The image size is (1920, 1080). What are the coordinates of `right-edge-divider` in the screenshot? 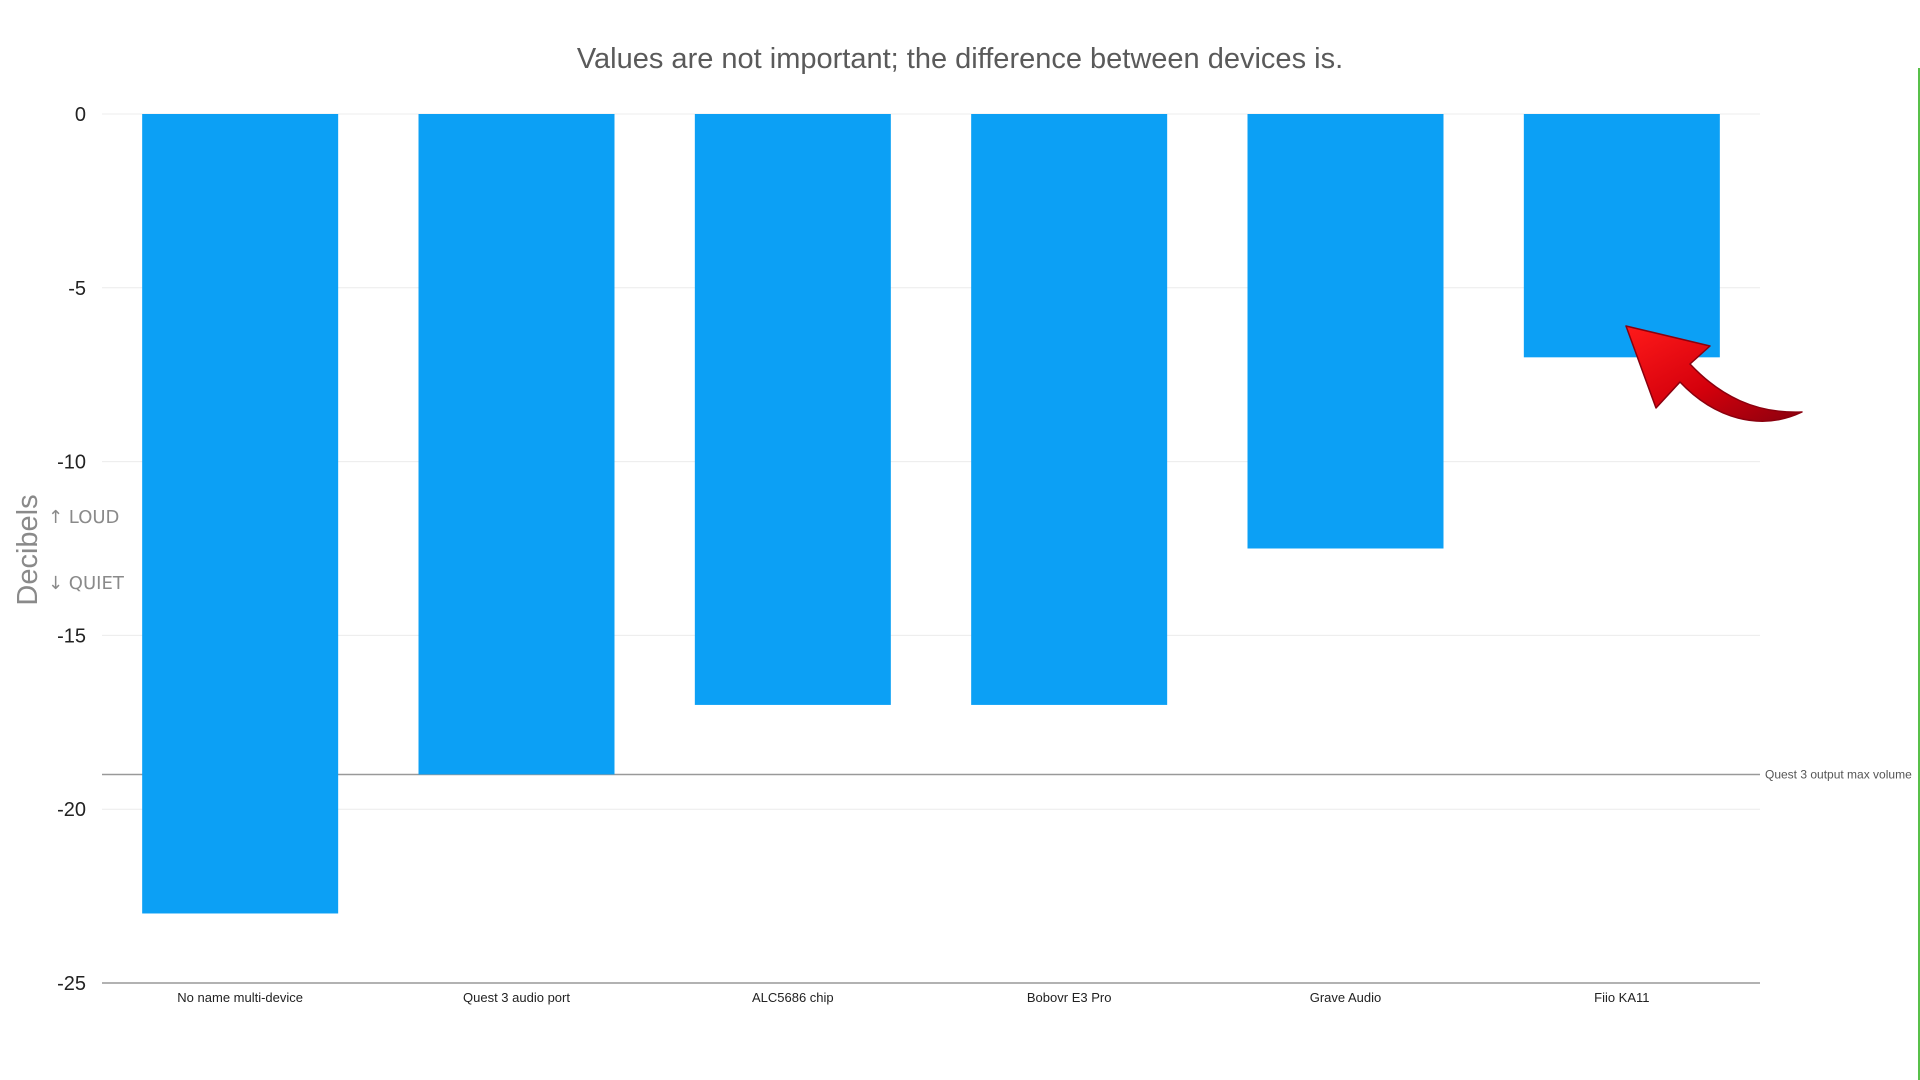 It's located at (1919, 574).